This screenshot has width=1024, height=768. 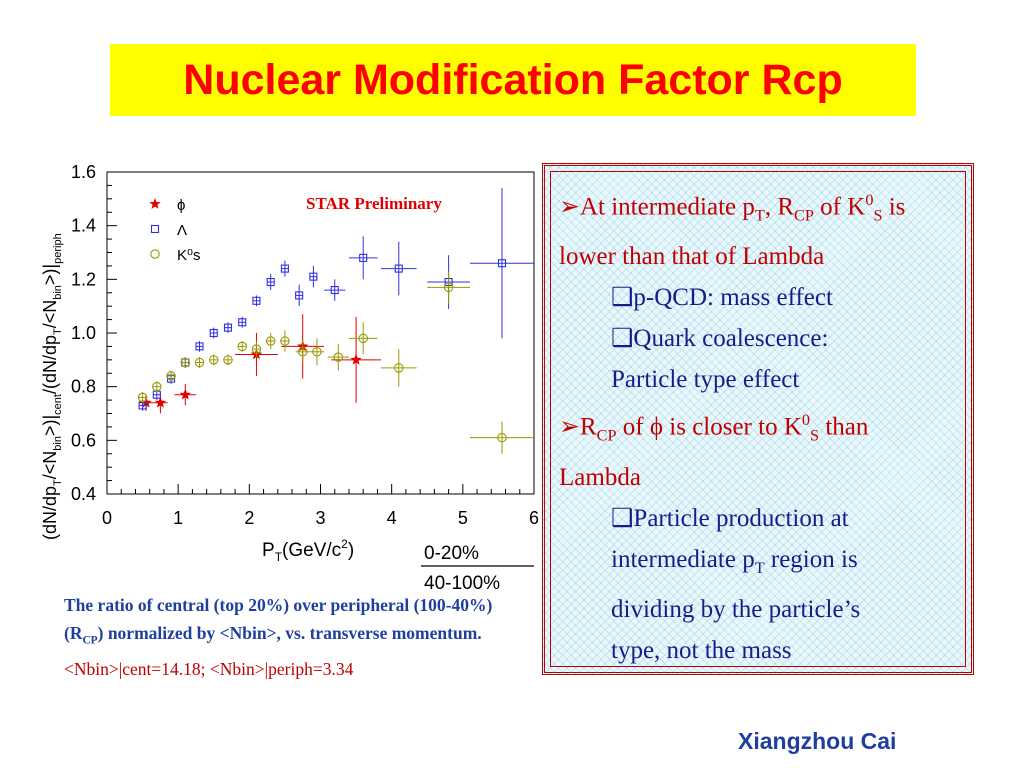 I want to click on y-tick-label: 0.4, so click(x=83, y=494).